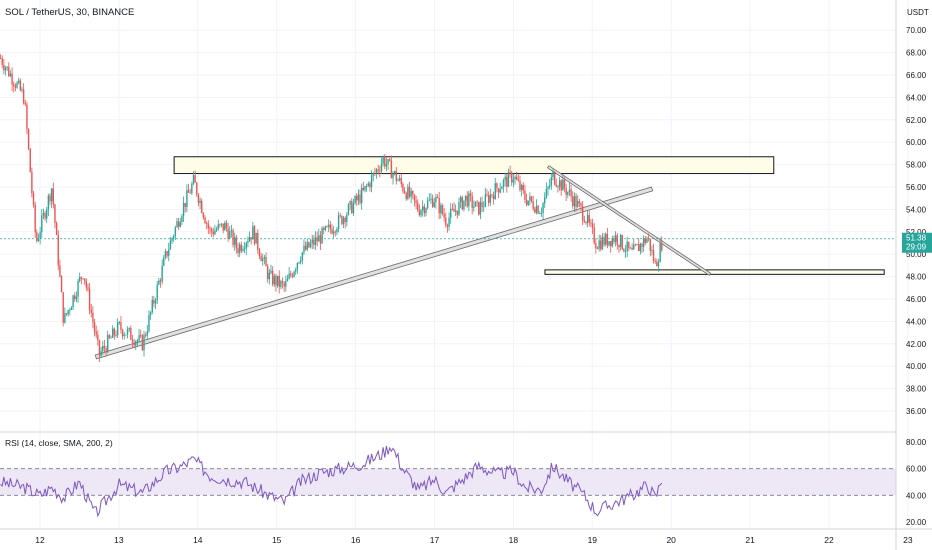 Image resolution: width=932 pixels, height=550 pixels. What do you see at coordinates (448, 482) in the screenshot?
I see `rsi-band` at bounding box center [448, 482].